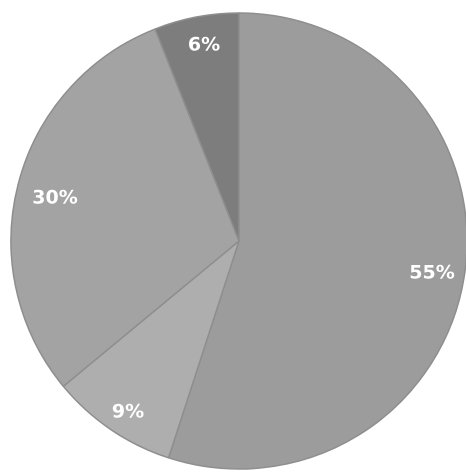  I want to click on pie-slice-label-1: 9%, so click(128, 412).